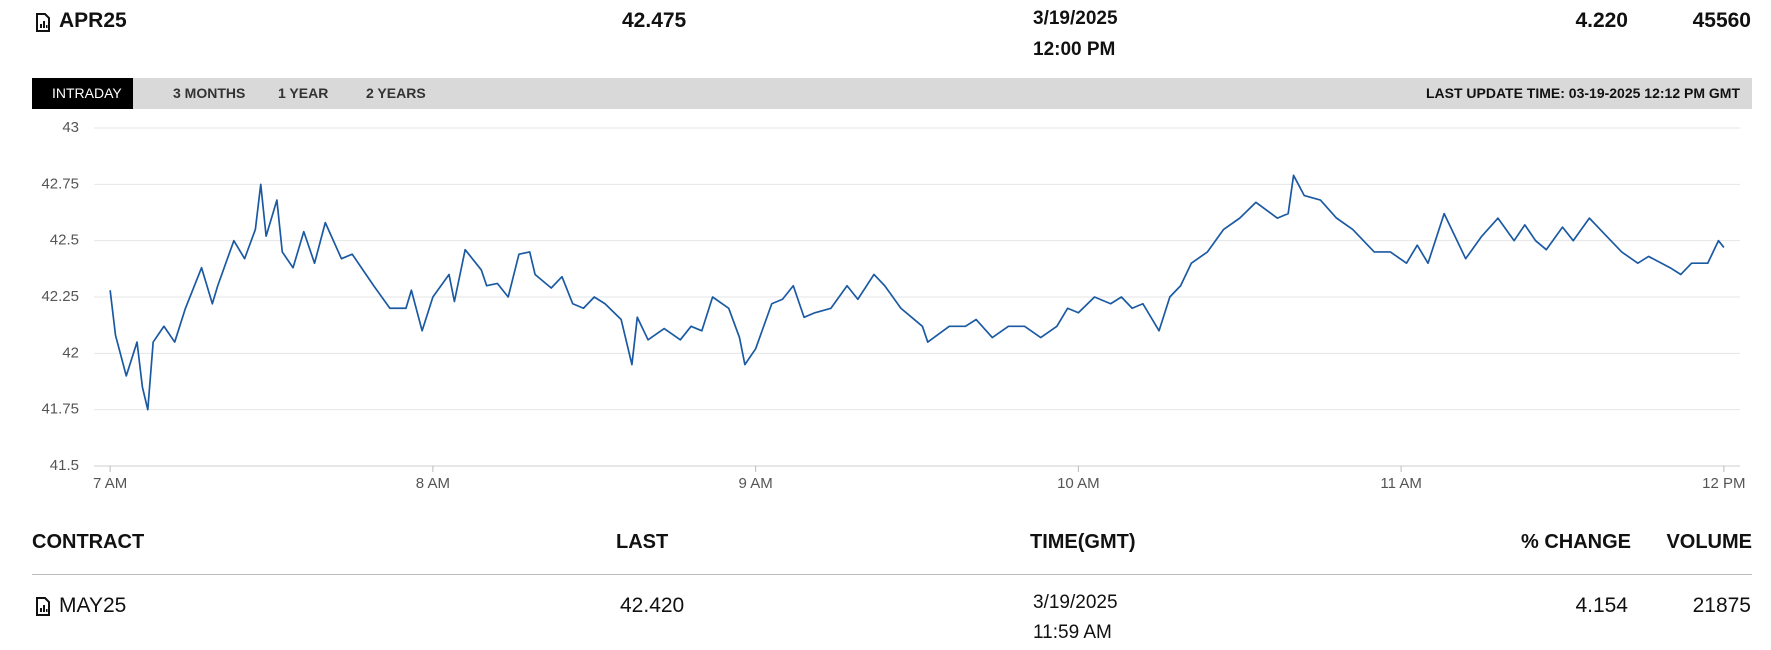 This screenshot has height=650, width=1771. I want to click on column-header: VOLUME, so click(1709, 542).